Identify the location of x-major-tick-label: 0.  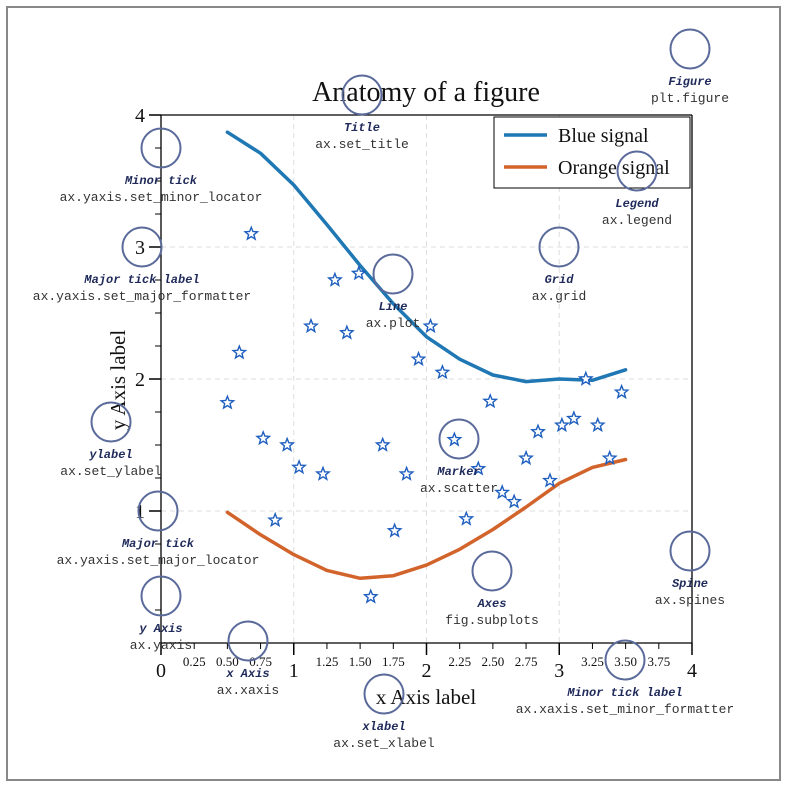
(161, 671).